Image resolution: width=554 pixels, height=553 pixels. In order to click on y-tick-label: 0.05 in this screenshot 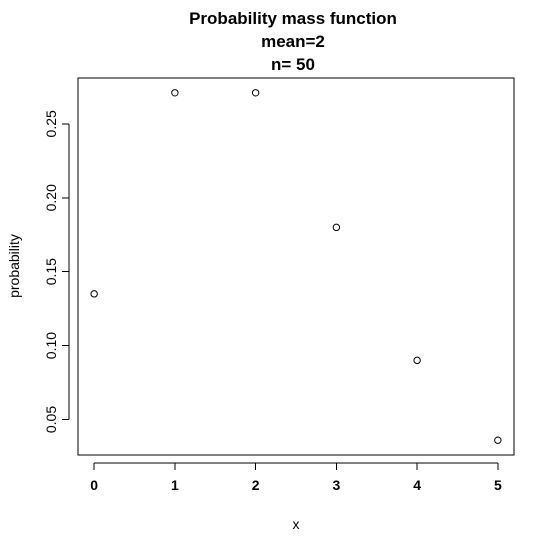, I will do `click(51, 419)`.